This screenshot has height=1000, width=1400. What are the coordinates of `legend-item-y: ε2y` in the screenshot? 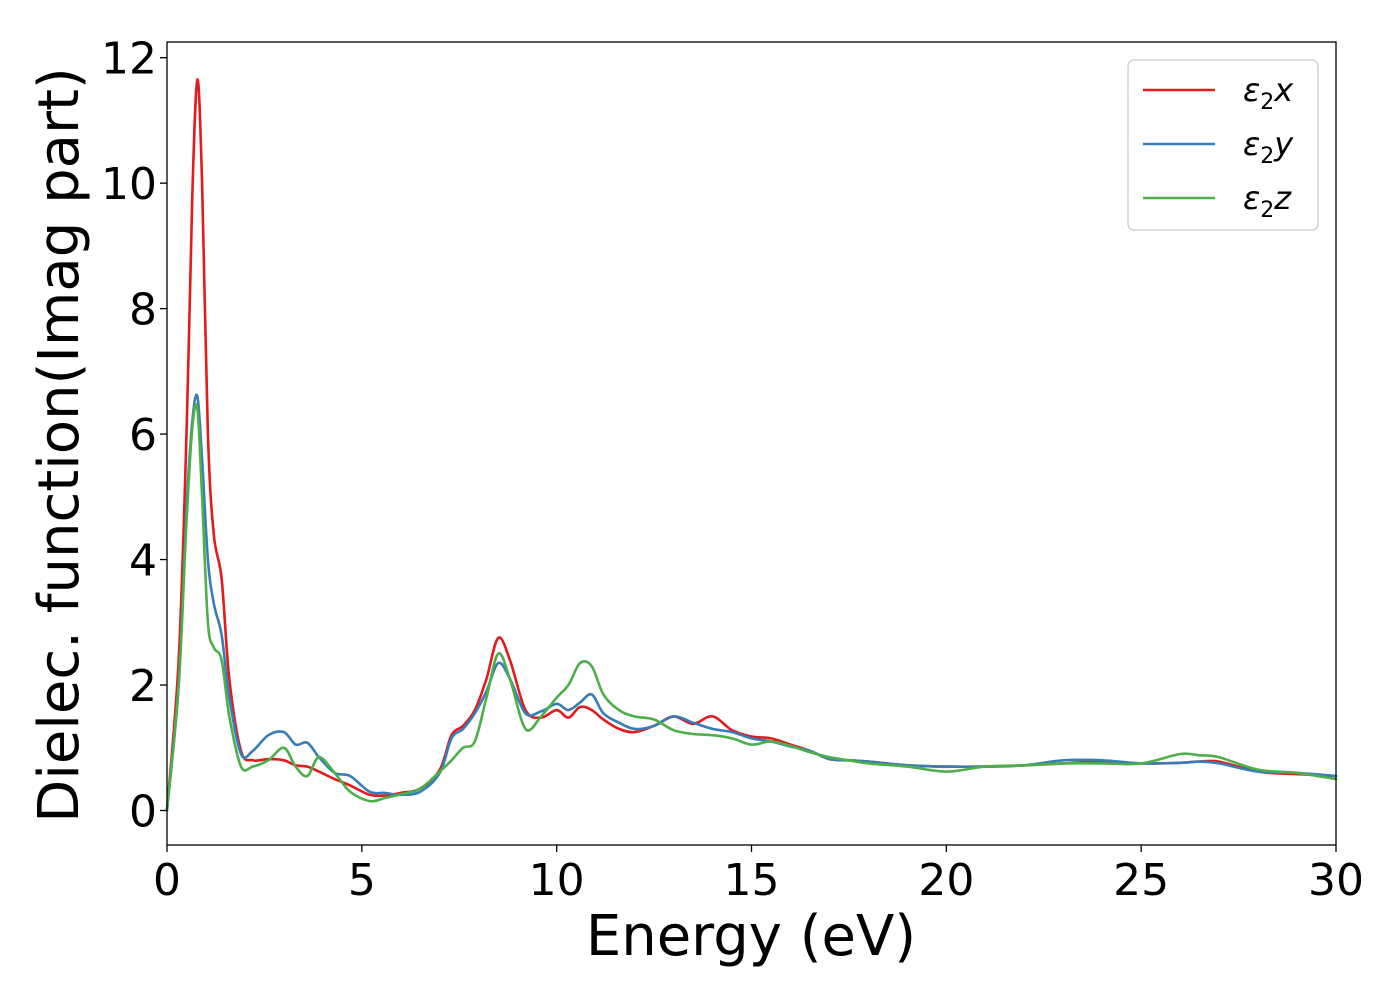 It's located at (1218, 147).